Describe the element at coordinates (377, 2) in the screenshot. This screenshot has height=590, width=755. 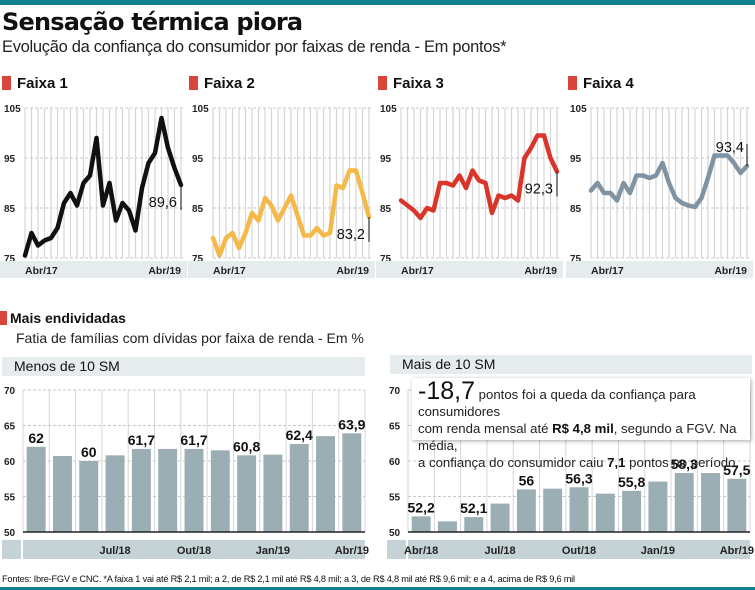
I see `top-accent-bar` at that location.